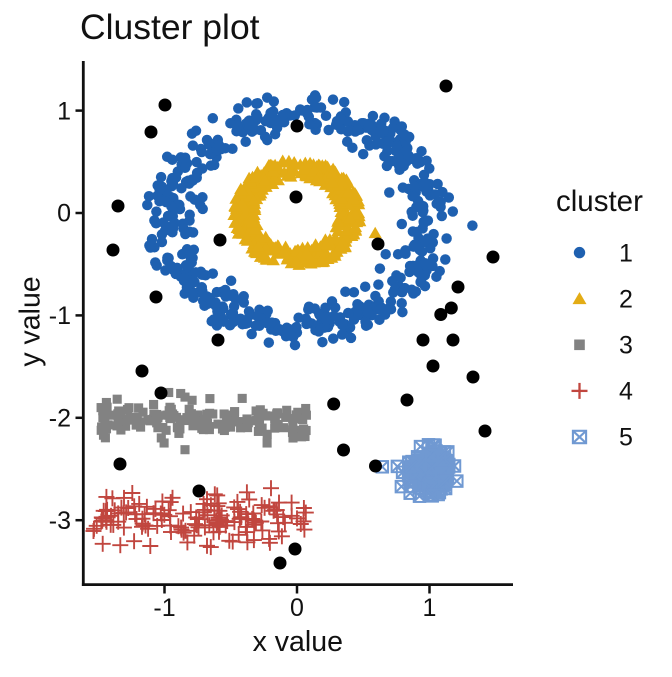  I want to click on svg-text: Cluster plot, so click(170, 27).